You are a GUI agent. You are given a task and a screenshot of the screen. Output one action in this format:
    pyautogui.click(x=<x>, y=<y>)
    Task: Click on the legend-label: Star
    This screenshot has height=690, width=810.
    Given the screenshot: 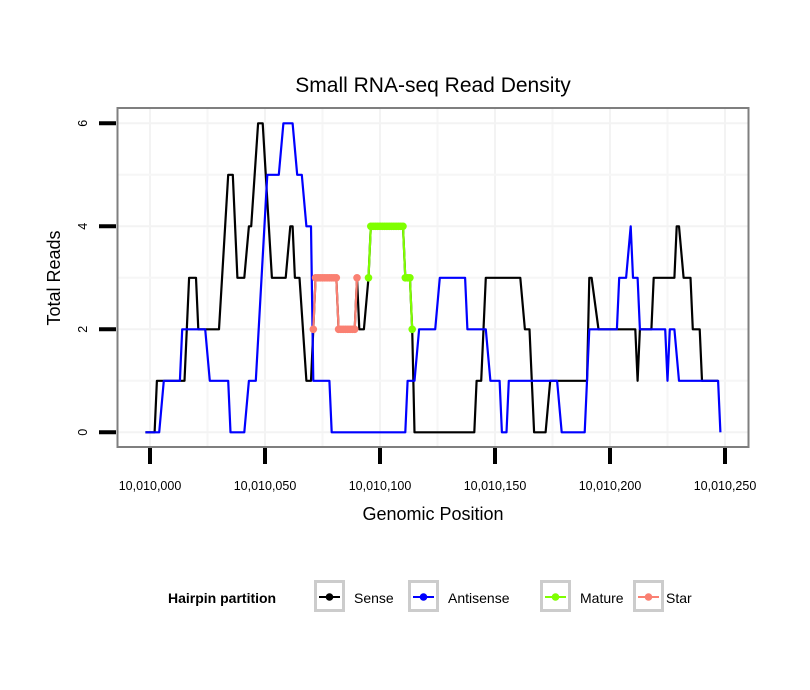 What is the action you would take?
    pyautogui.click(x=679, y=598)
    